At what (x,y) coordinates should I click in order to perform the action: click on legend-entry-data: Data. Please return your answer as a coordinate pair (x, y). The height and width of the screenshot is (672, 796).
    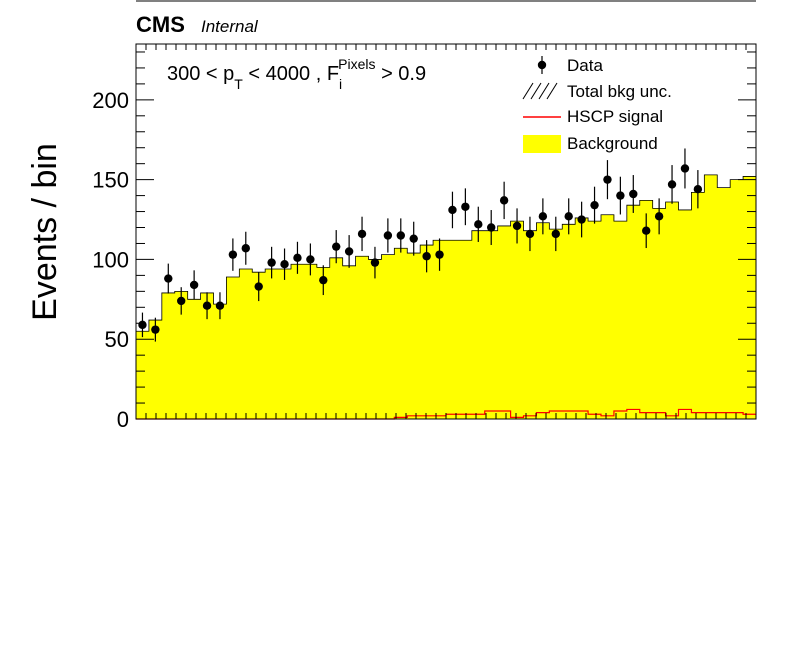
    Looking at the image, I should click on (570, 65).